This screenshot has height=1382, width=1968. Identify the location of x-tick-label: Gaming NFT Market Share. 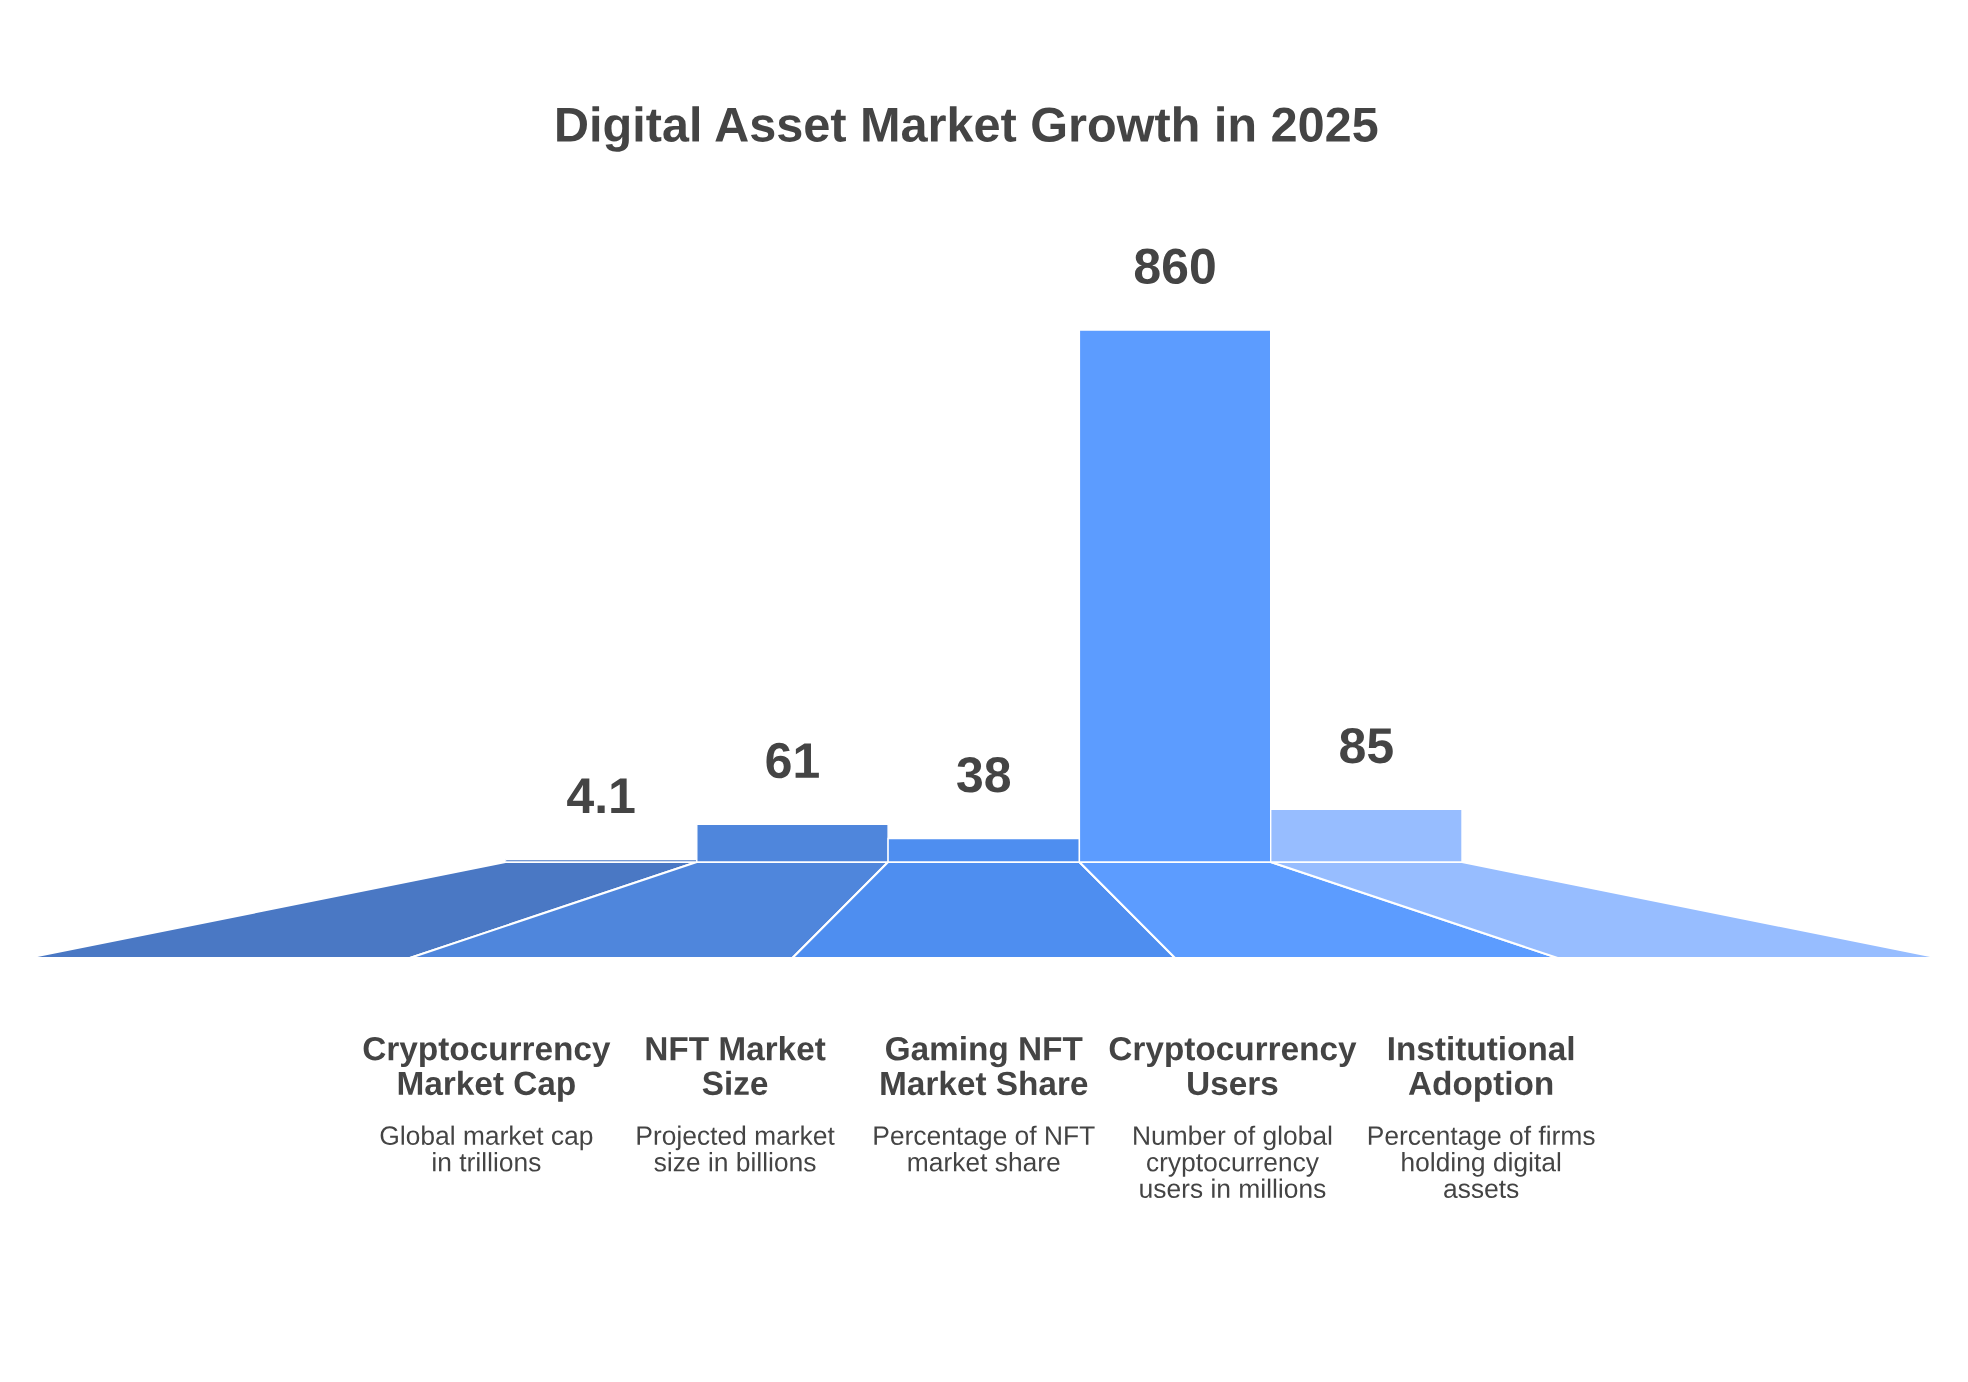
(984, 1066).